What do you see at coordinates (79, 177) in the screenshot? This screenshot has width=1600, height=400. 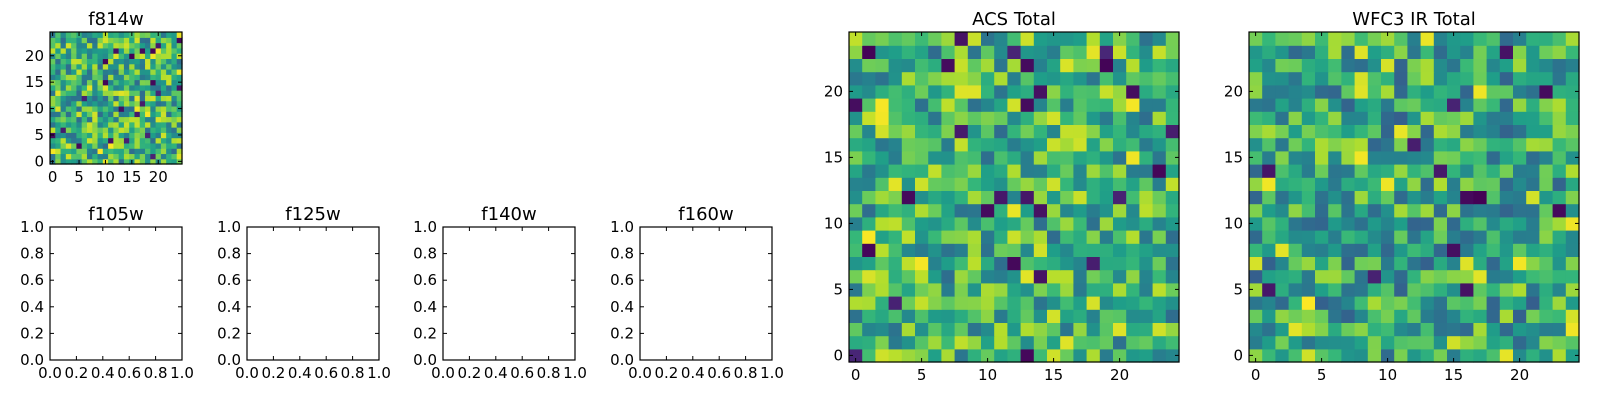 I see `x-tick-label: 5` at bounding box center [79, 177].